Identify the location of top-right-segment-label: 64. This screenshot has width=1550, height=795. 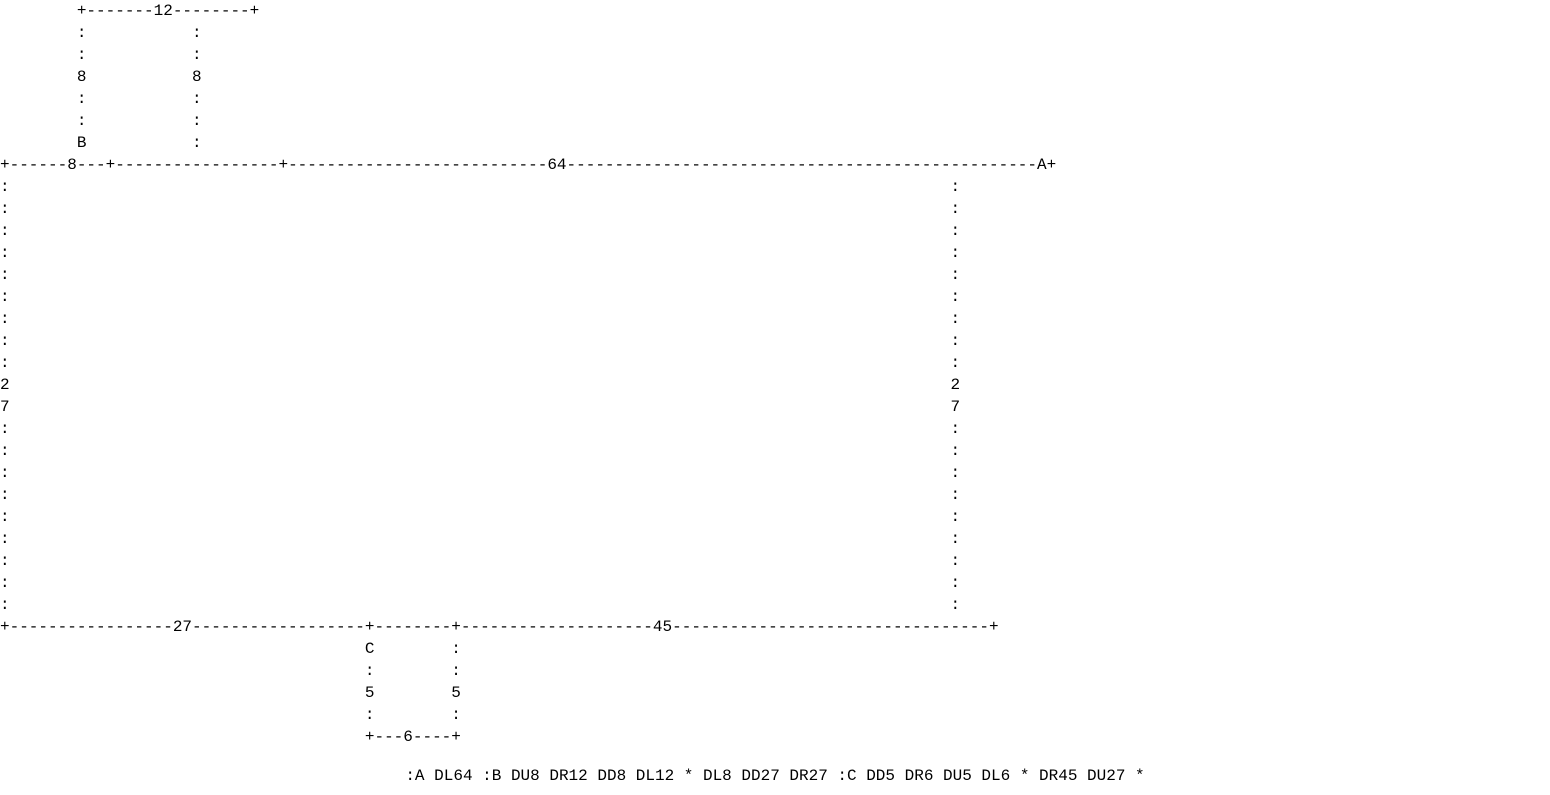
(557, 165).